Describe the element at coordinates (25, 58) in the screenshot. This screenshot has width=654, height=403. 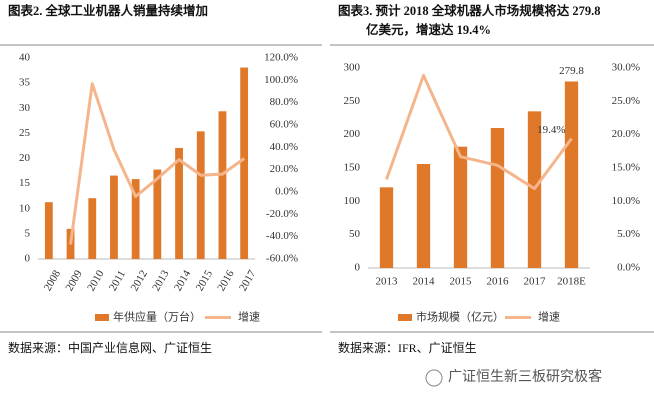
I see `y-tick-label: 40` at that location.